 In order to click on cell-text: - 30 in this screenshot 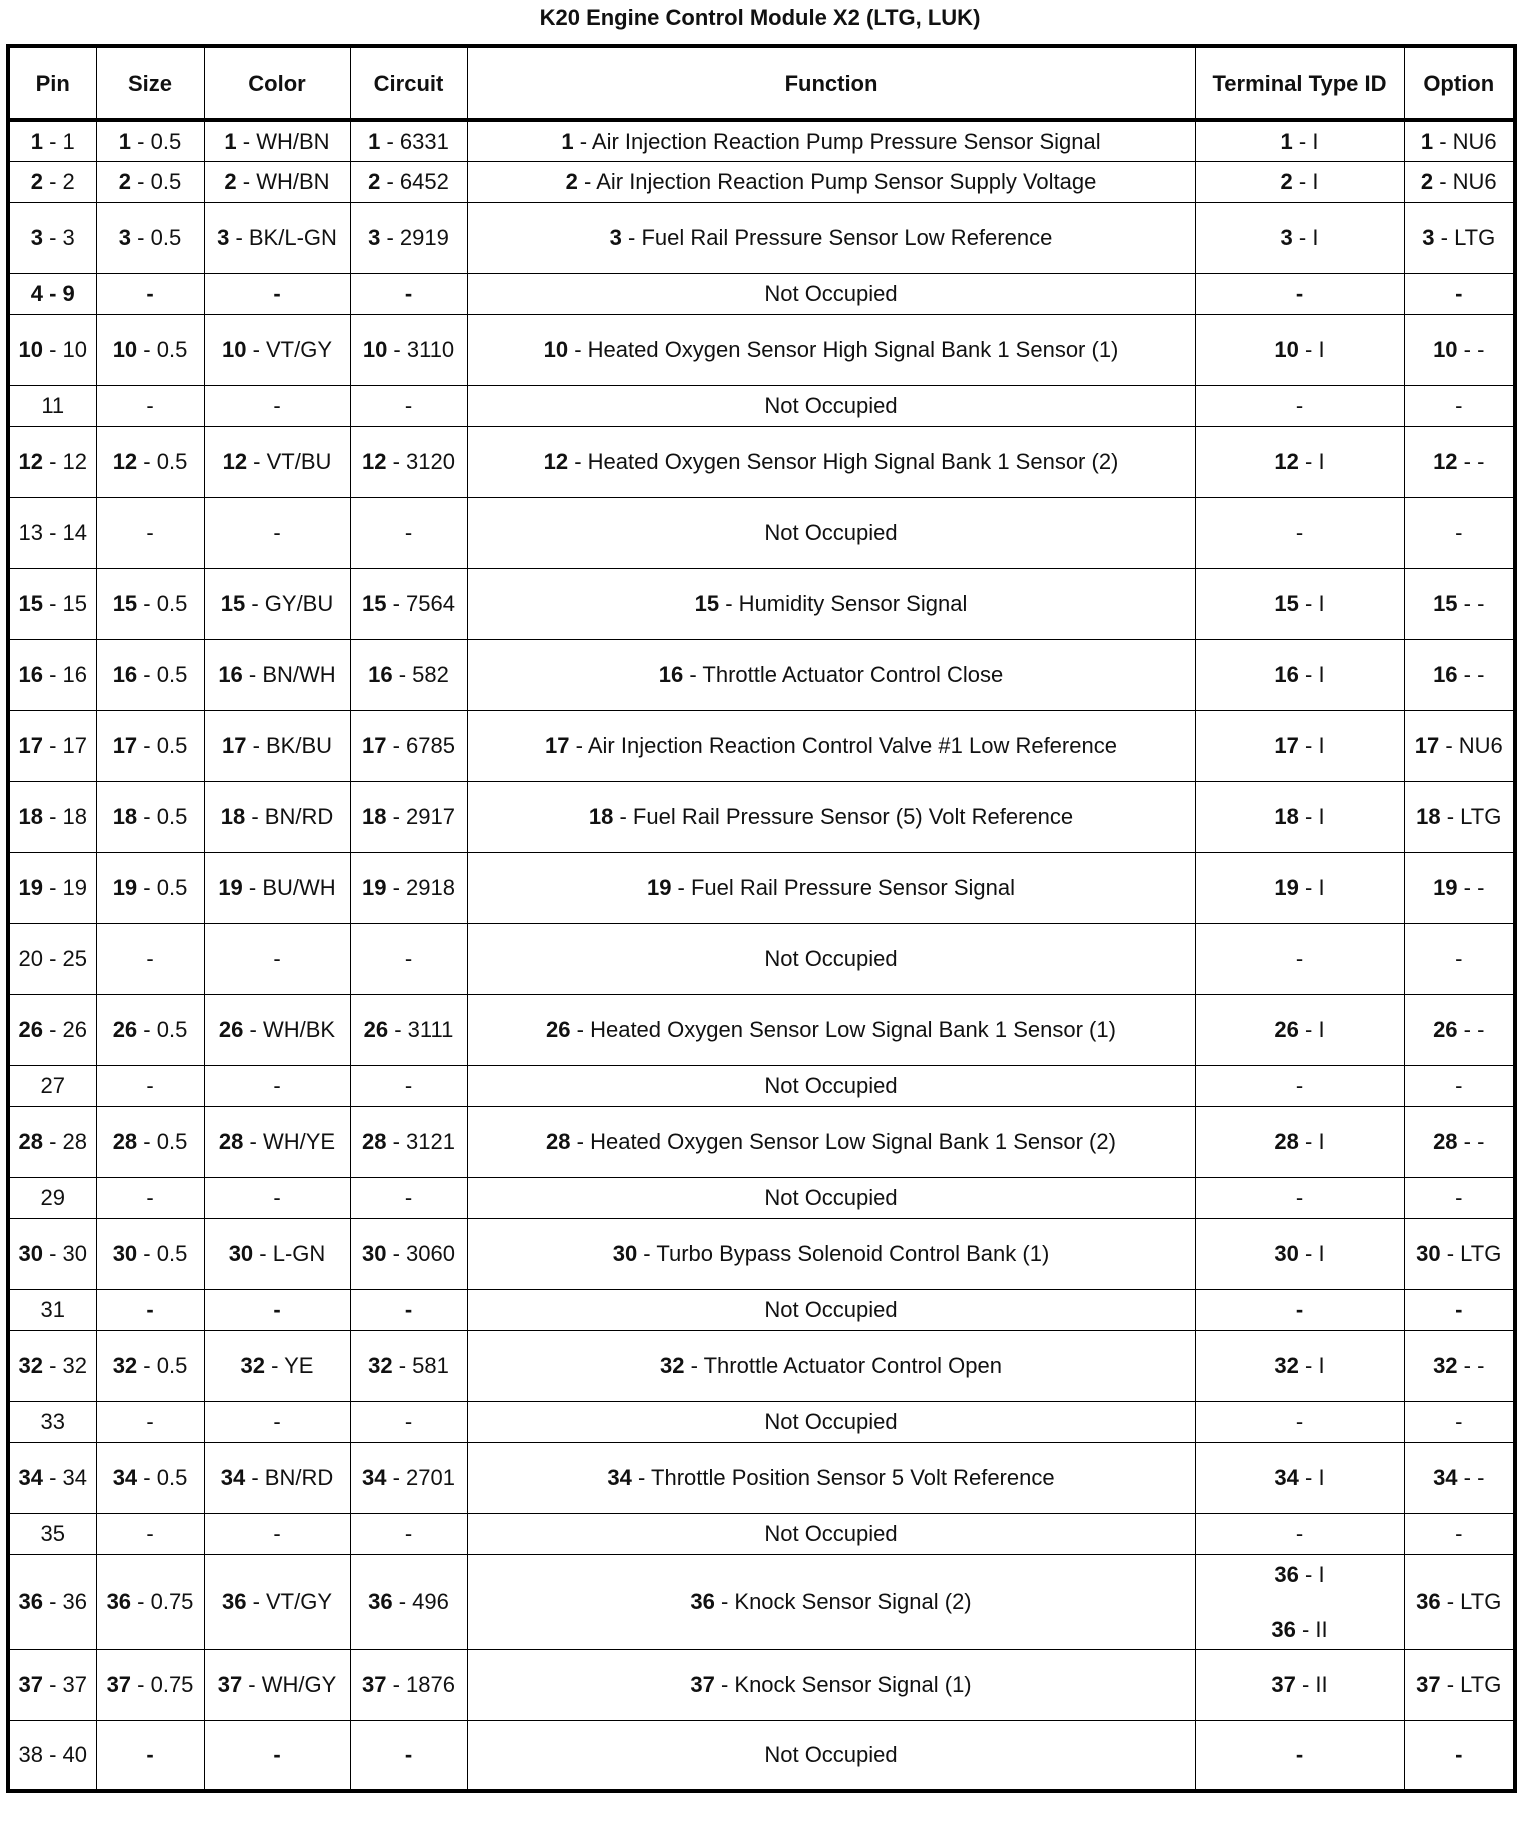, I will do `click(64, 1253)`.